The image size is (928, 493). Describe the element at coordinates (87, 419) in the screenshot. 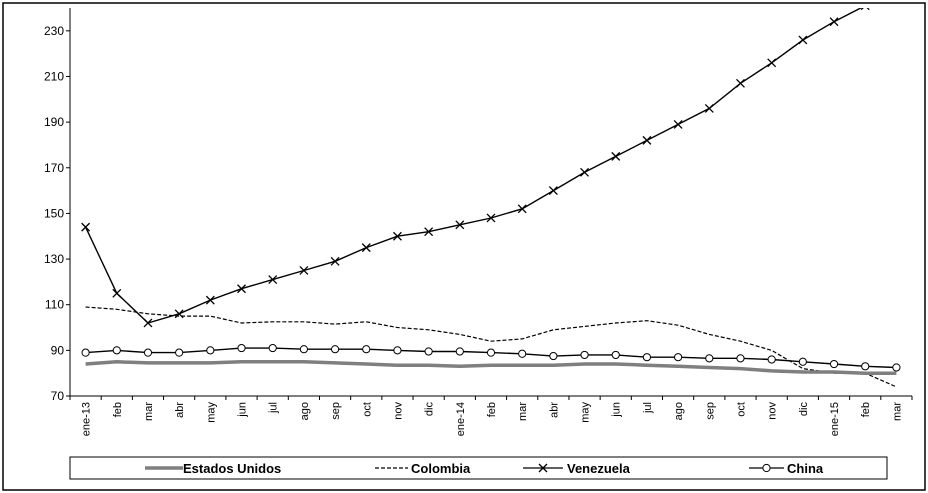

I see `x-tick-label: ene-13` at that location.